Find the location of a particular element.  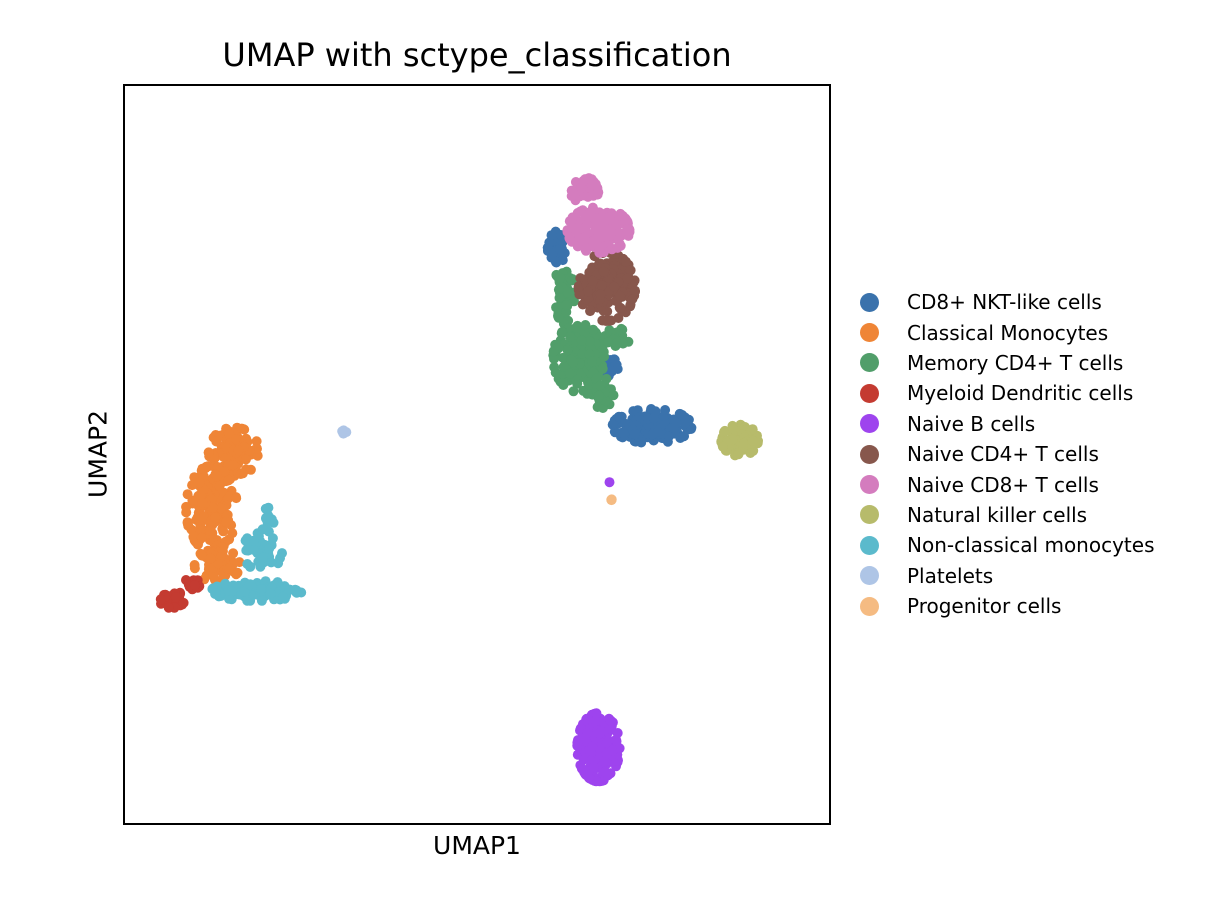

legend-label: Progenitor cells is located at coordinates (984, 606).